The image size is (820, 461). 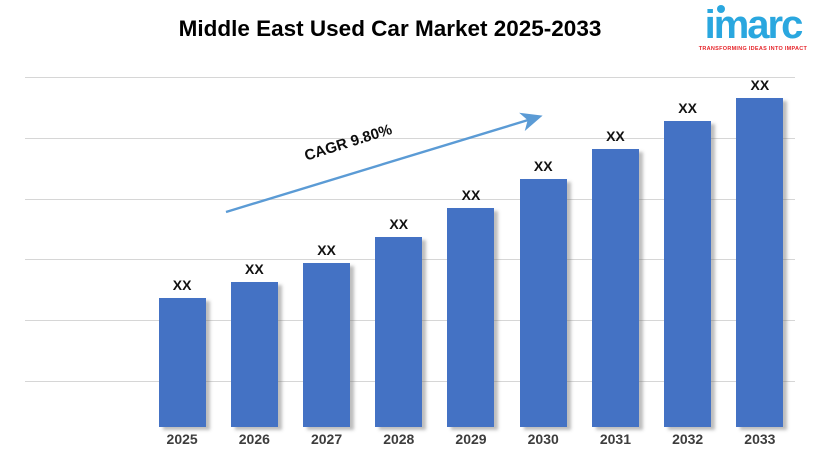 What do you see at coordinates (753, 48) in the screenshot?
I see `logo-tagline: TRANSFORMING IDEAS INTO IMPACT` at bounding box center [753, 48].